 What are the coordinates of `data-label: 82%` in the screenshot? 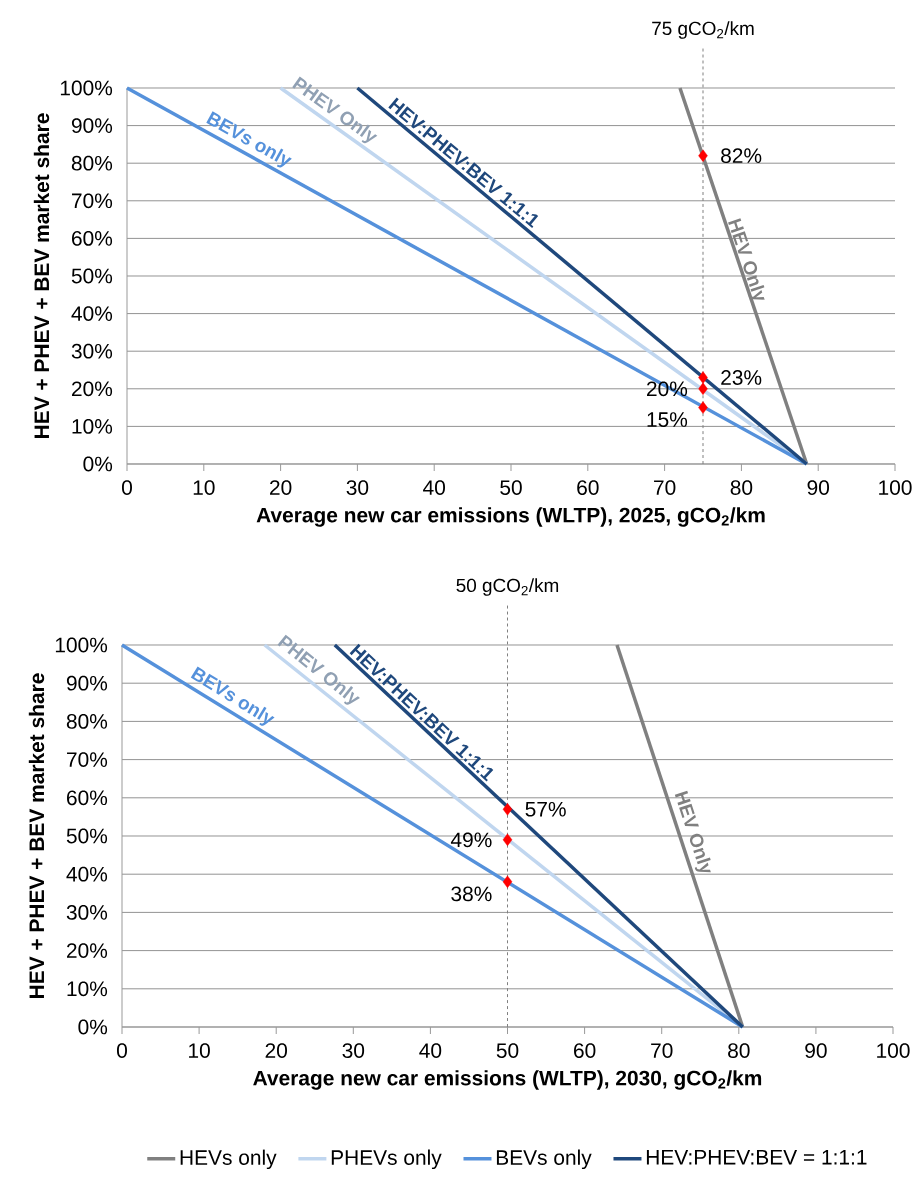 It's located at (741, 156).